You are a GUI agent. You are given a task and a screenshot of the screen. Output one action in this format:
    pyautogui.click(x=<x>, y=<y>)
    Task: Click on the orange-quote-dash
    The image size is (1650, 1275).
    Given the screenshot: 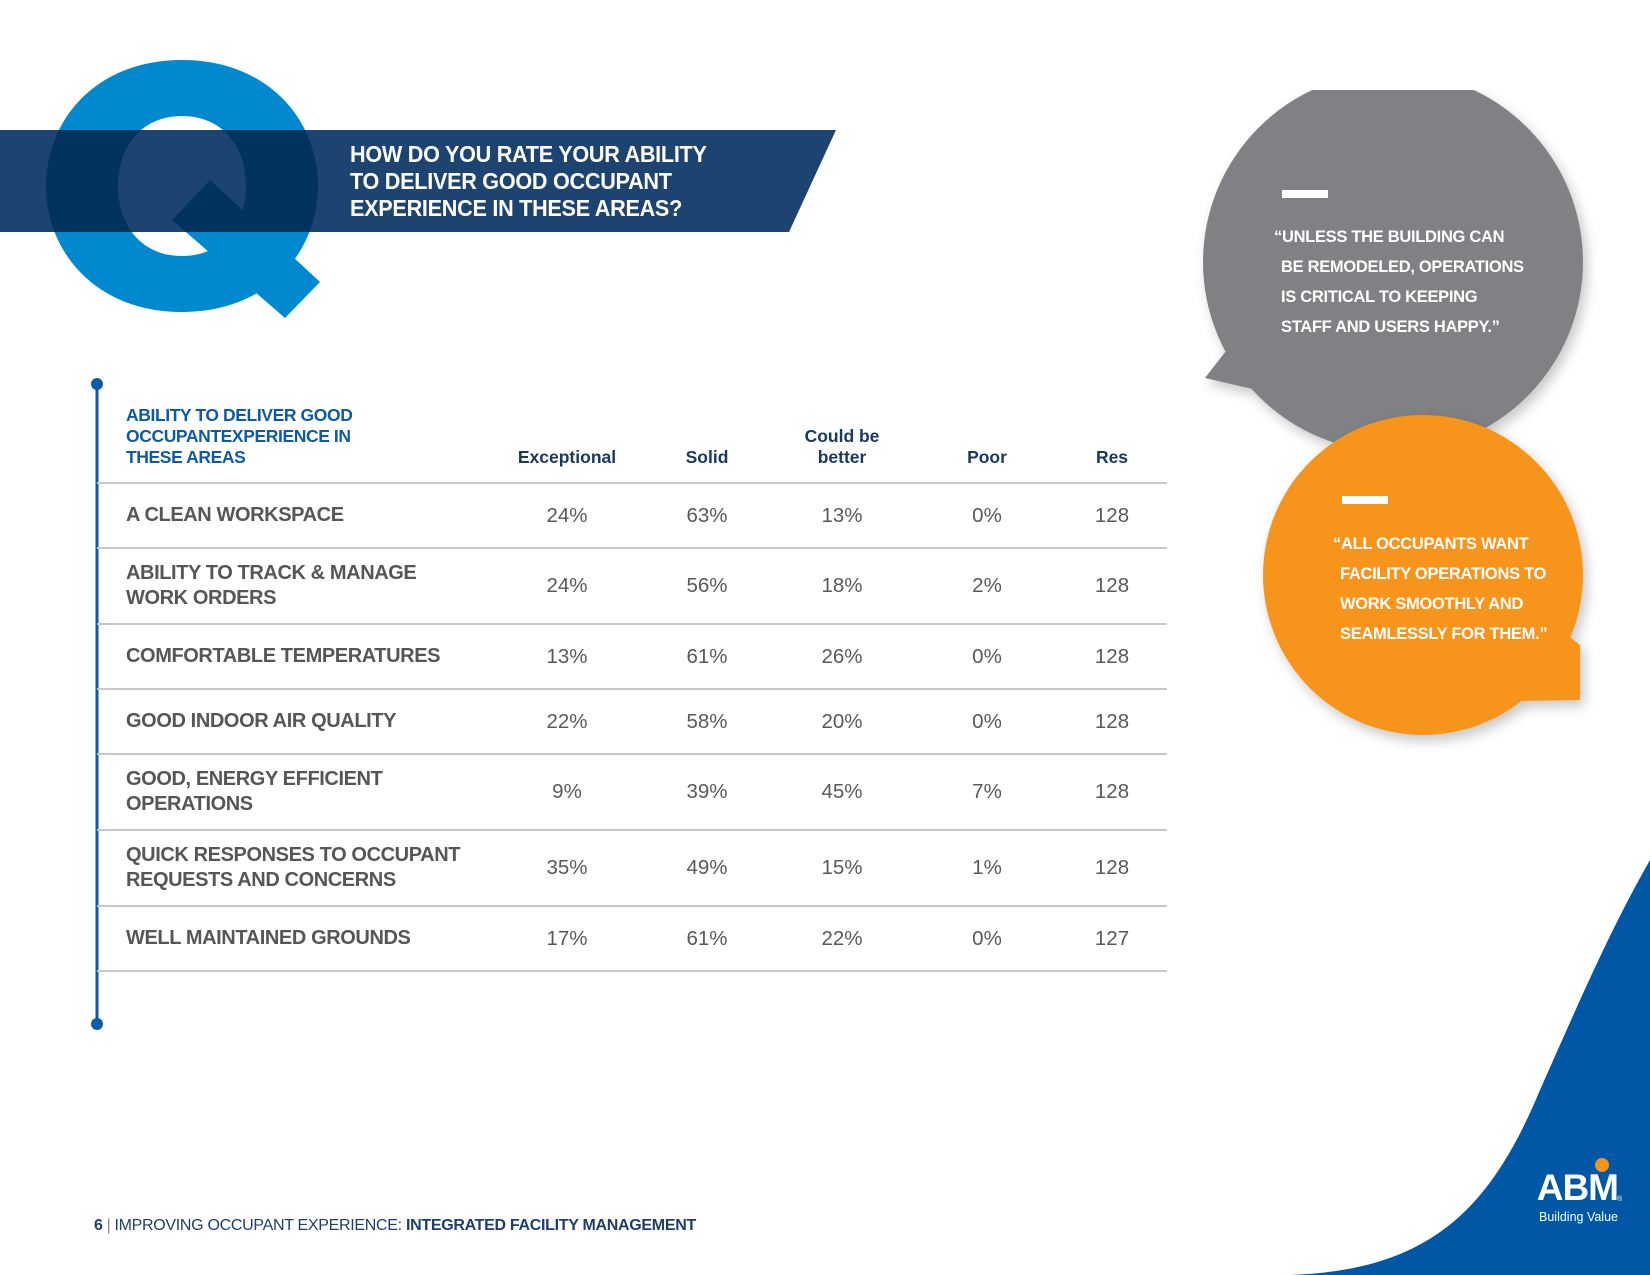 What is the action you would take?
    pyautogui.click(x=1365, y=500)
    